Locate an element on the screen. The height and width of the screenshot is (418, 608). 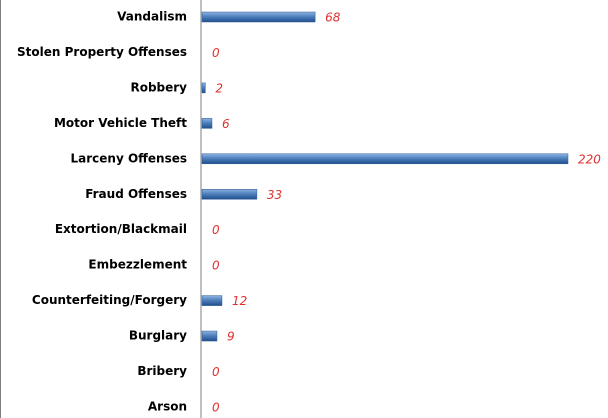
value-label: 6 is located at coordinates (226, 124).